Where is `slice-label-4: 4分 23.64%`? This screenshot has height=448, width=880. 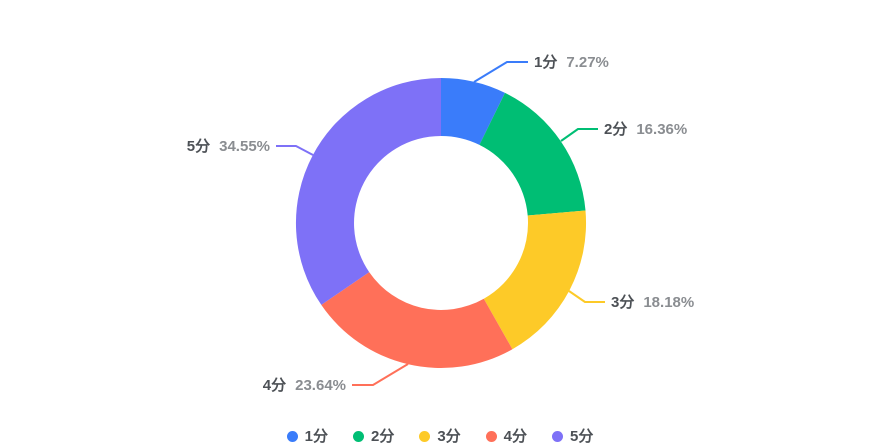 slice-label-4: 4分 23.64% is located at coordinates (304, 385).